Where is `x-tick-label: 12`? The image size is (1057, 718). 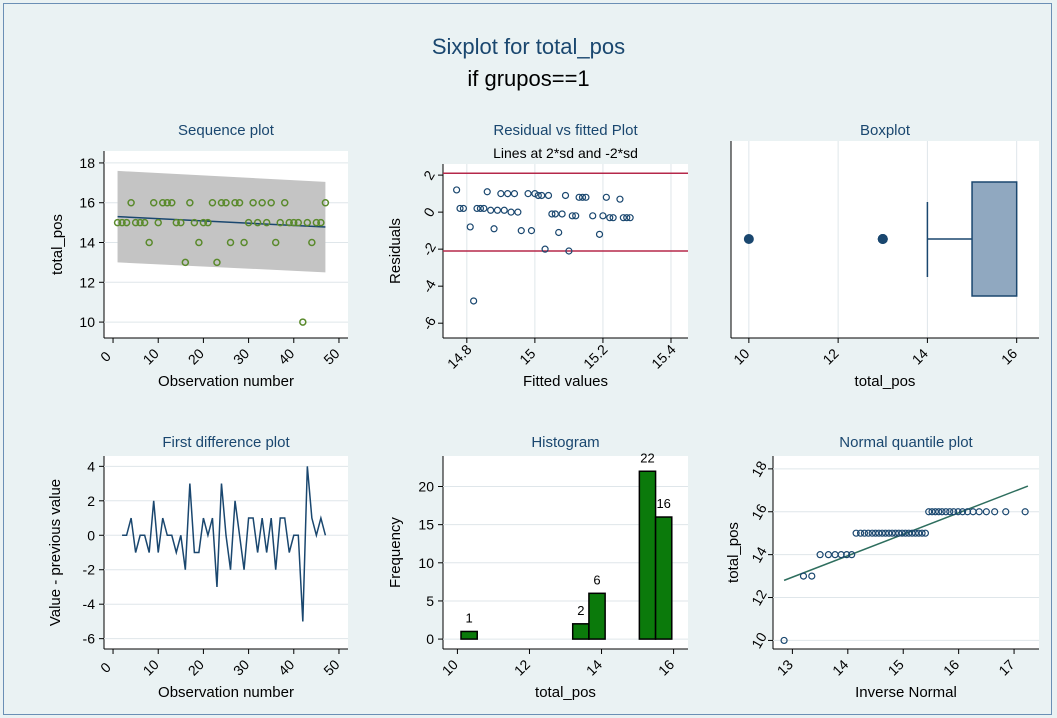
x-tick-label: 12 is located at coordinates (522, 667).